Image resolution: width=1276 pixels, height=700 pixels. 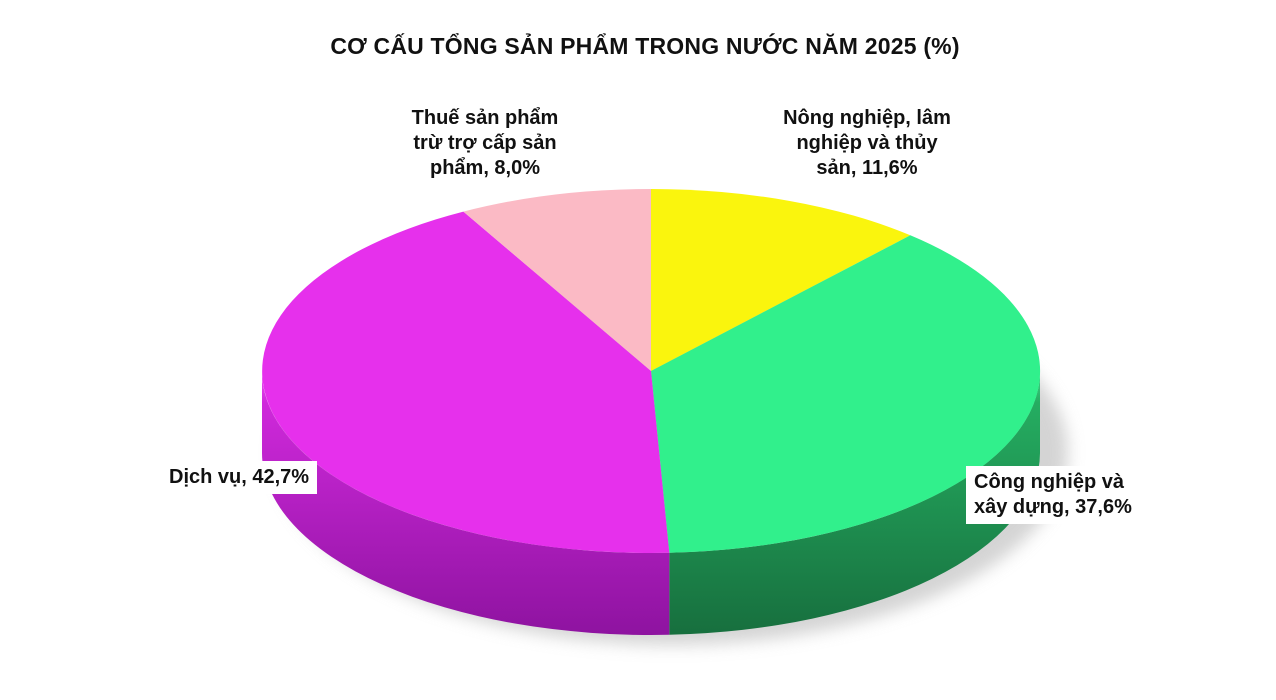 I want to click on label-dich-vu: Dịch vụ, 42,7%, so click(x=239, y=477).